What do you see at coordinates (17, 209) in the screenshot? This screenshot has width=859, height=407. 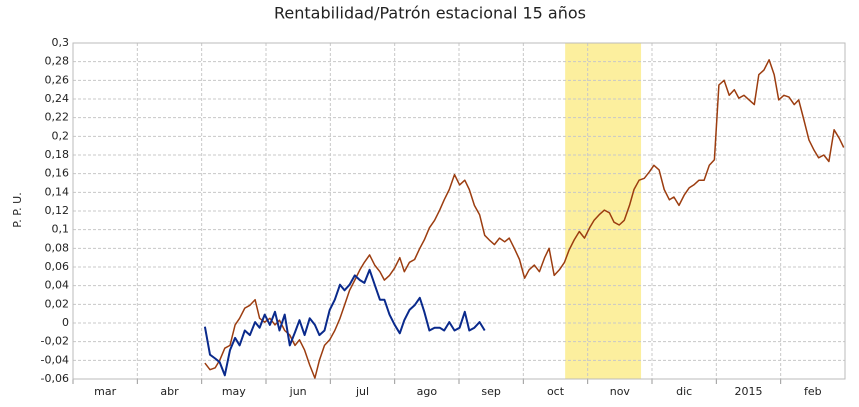 I see `y-axis-label: P. P. U.` at bounding box center [17, 209].